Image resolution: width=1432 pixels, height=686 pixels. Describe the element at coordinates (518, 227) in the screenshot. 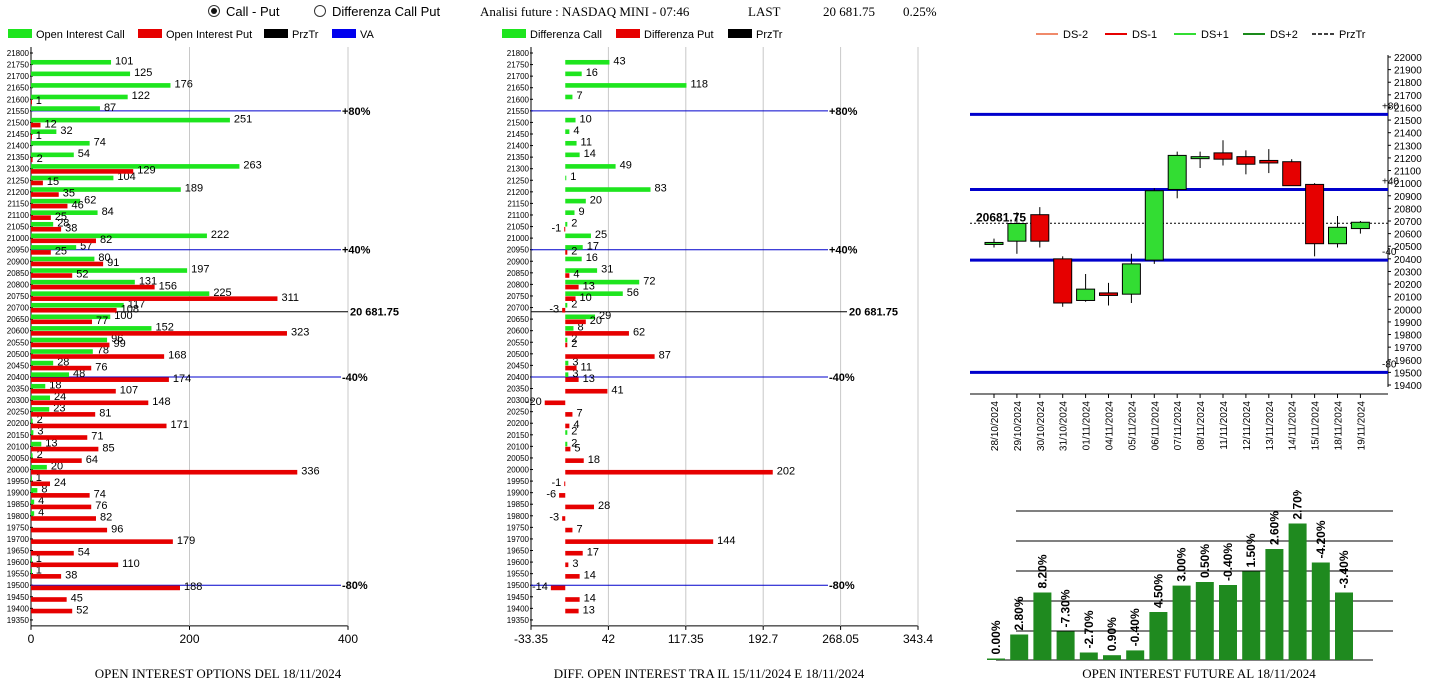

I see `diff-strike-label: 21050` at that location.